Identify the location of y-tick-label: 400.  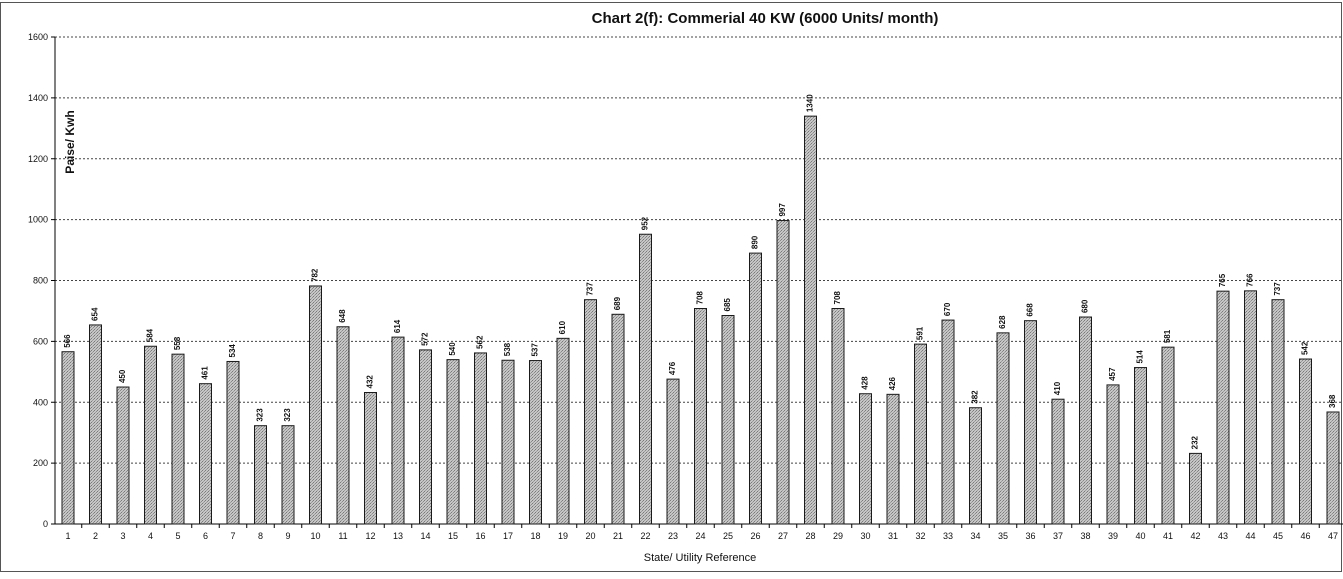
(40, 402).